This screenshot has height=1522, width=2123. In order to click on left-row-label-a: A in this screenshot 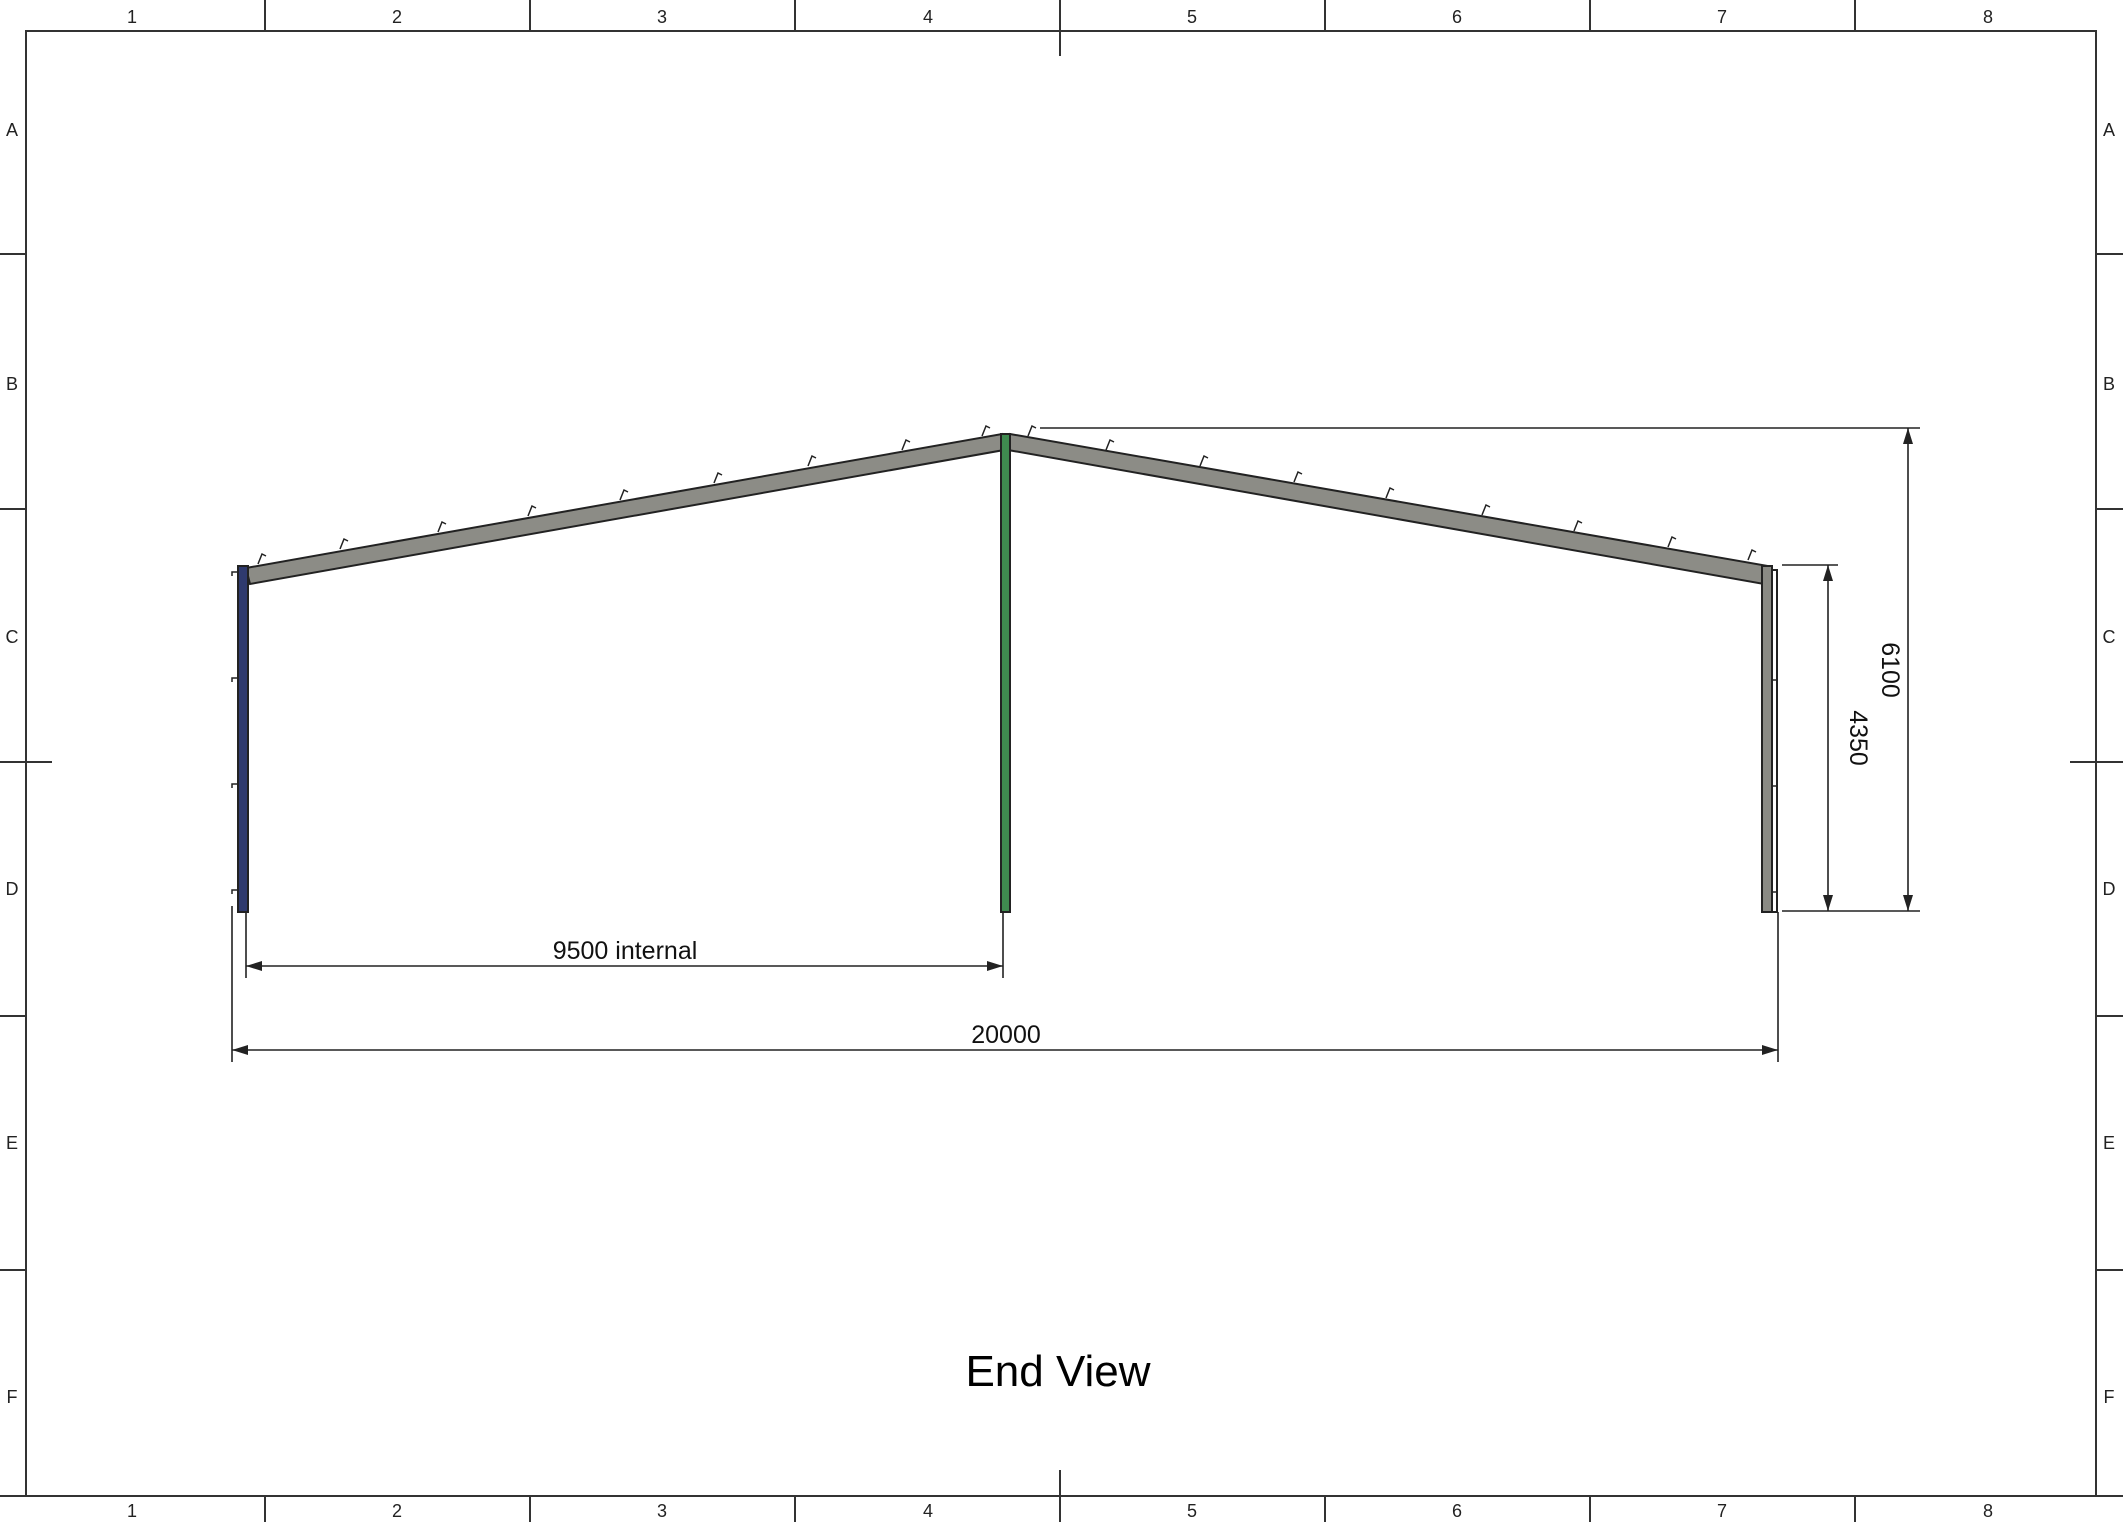, I will do `click(12, 130)`.